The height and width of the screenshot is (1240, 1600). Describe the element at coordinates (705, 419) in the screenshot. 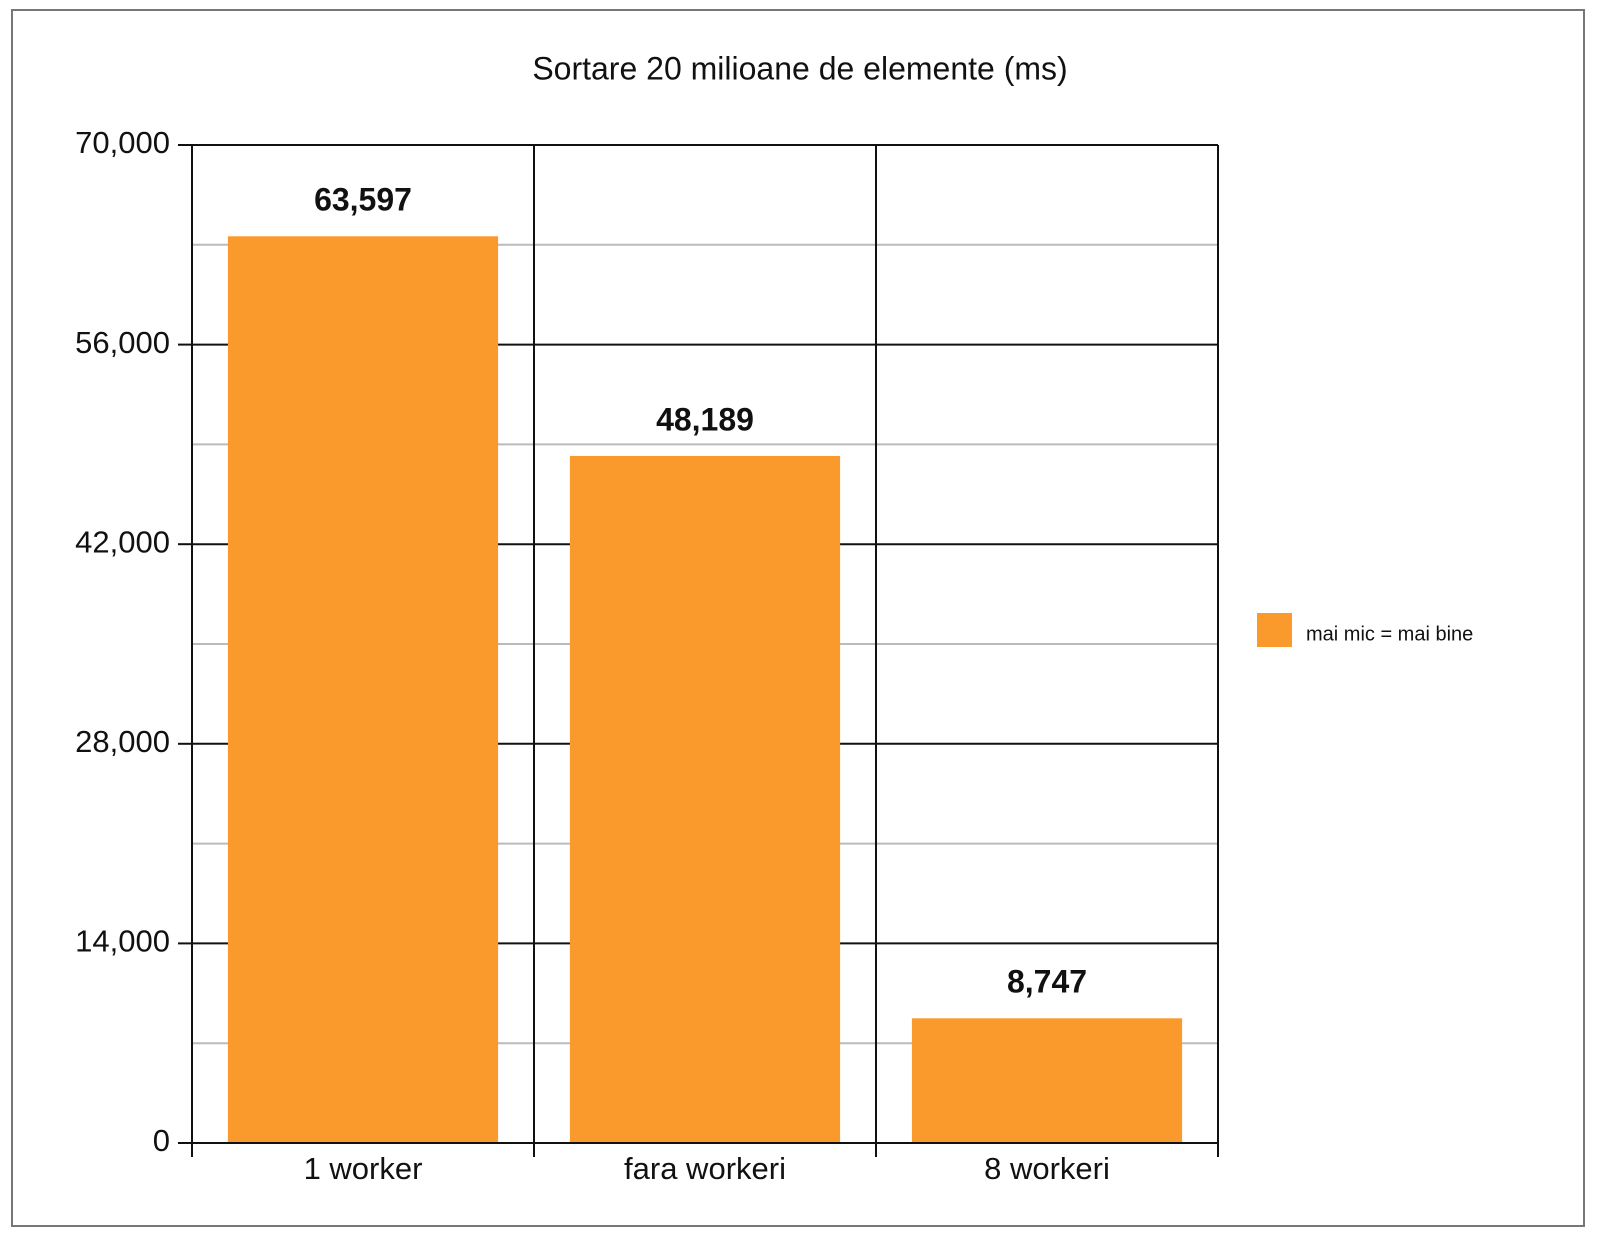

I see `value-label: 48,189` at that location.